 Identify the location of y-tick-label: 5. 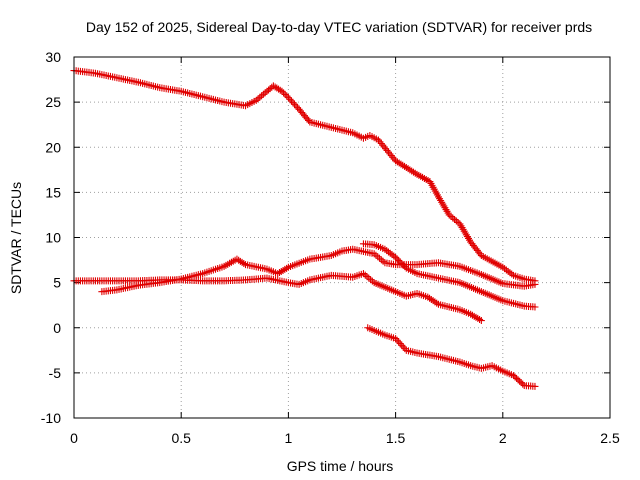
(57, 283).